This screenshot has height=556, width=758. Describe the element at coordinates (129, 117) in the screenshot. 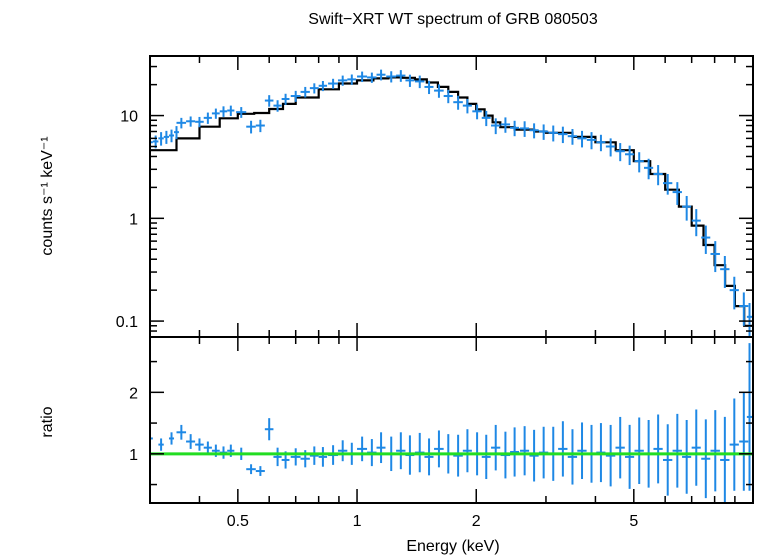

I see `spectrum-y-tick-label: 10` at that location.